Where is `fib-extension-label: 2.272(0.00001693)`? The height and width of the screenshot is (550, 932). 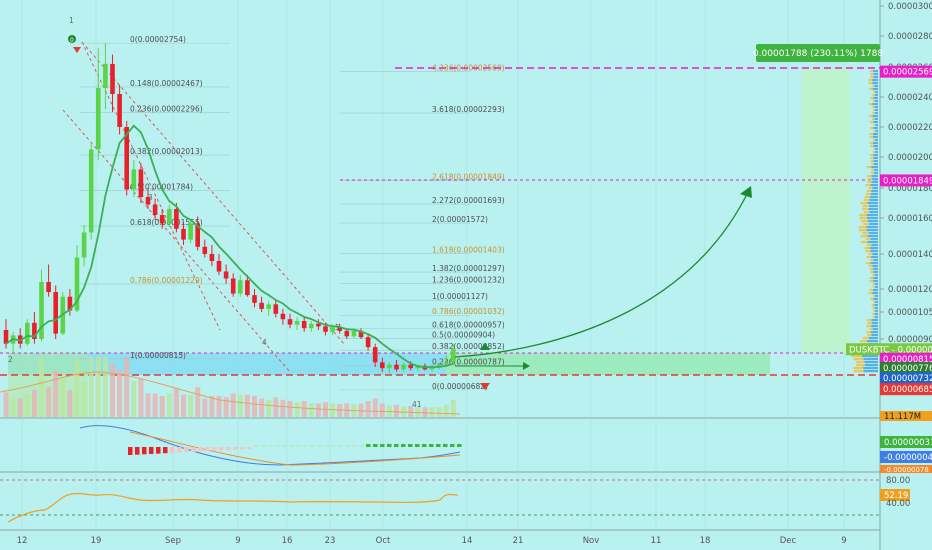 fib-extension-label: 2.272(0.00001693) is located at coordinates (468, 200).